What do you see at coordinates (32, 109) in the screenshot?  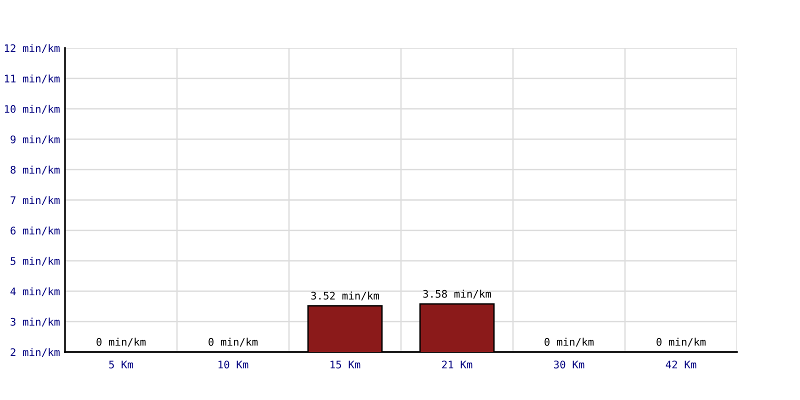 I see `y-tick-label: 10 min/km` at bounding box center [32, 109].